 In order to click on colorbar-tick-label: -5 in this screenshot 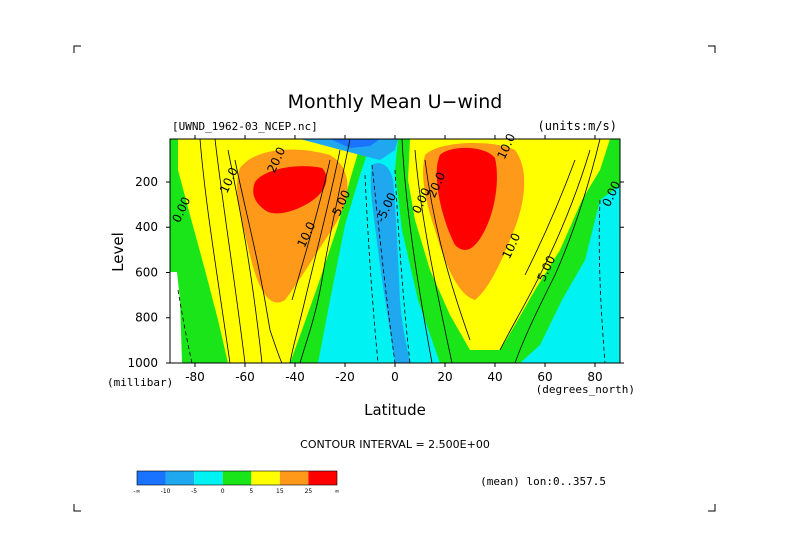, I will do `click(194, 491)`.